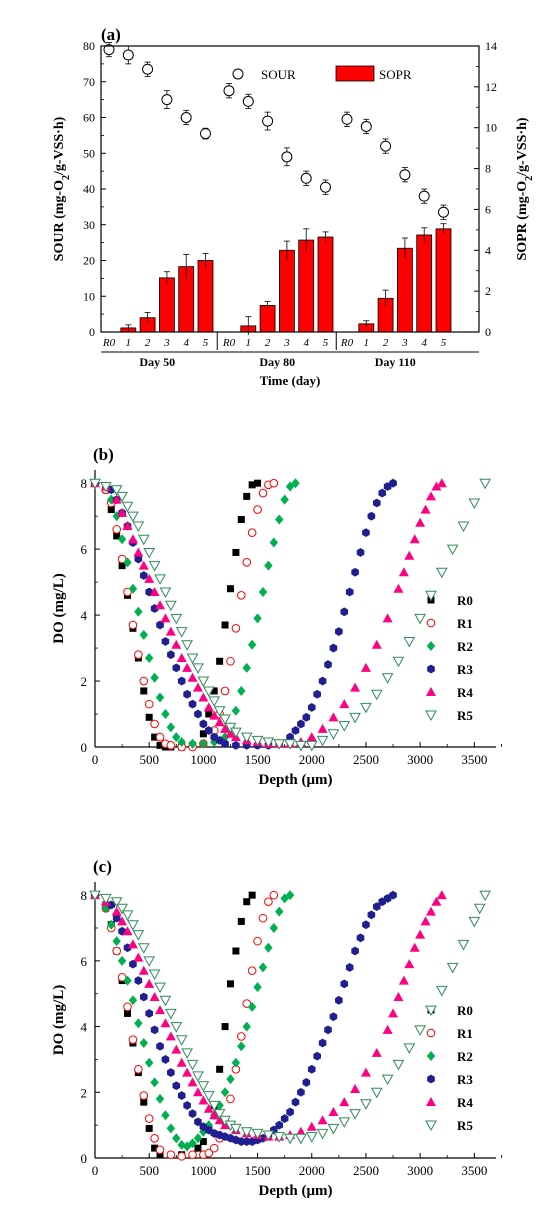  What do you see at coordinates (326, 343) in the screenshot?
I see `x-category-label-a: 5` at bounding box center [326, 343].